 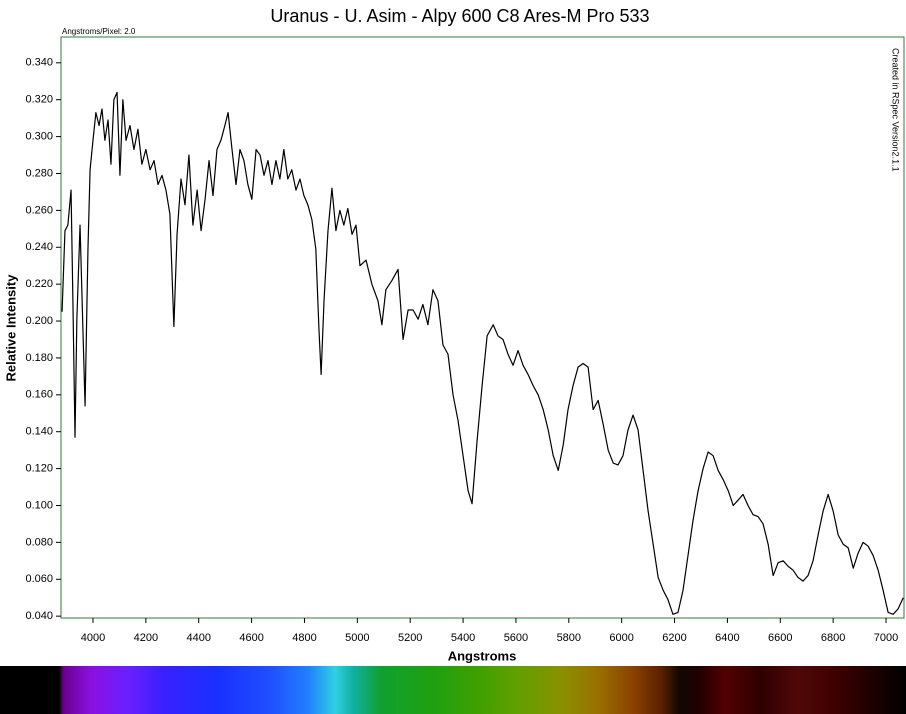 I want to click on y-tick-label: 0.060, so click(x=39, y=579).